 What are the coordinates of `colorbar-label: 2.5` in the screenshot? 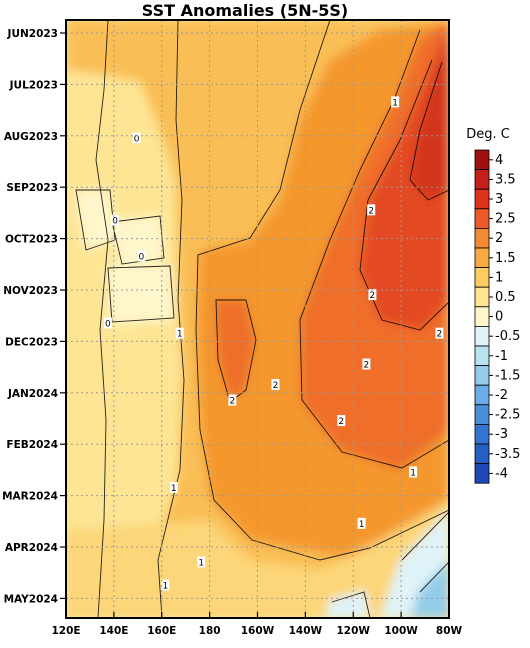 It's located at (505, 219).